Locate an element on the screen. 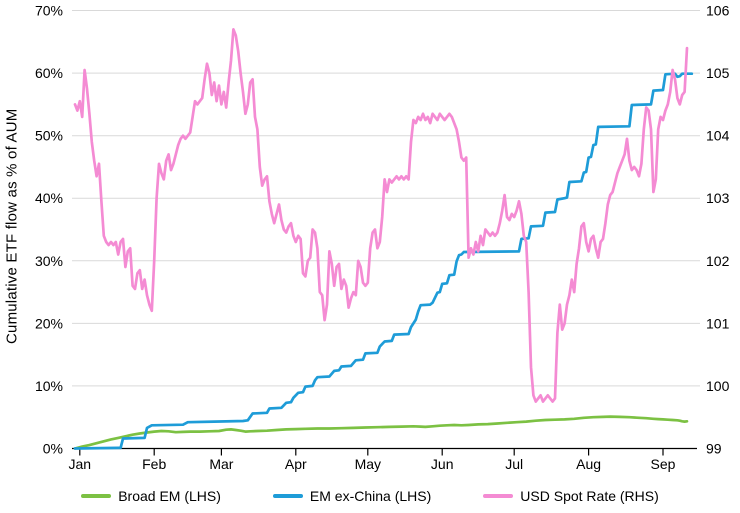 The height and width of the screenshot is (513, 740). legend-label: USD Spot Rate (RHS) is located at coordinates (589, 496).